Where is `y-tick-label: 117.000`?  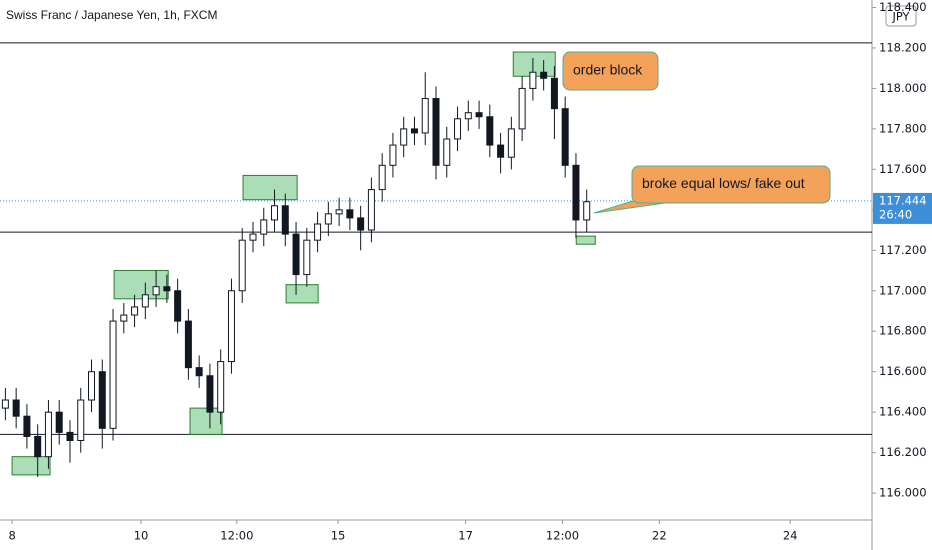
y-tick-label: 117.000 is located at coordinates (903, 290).